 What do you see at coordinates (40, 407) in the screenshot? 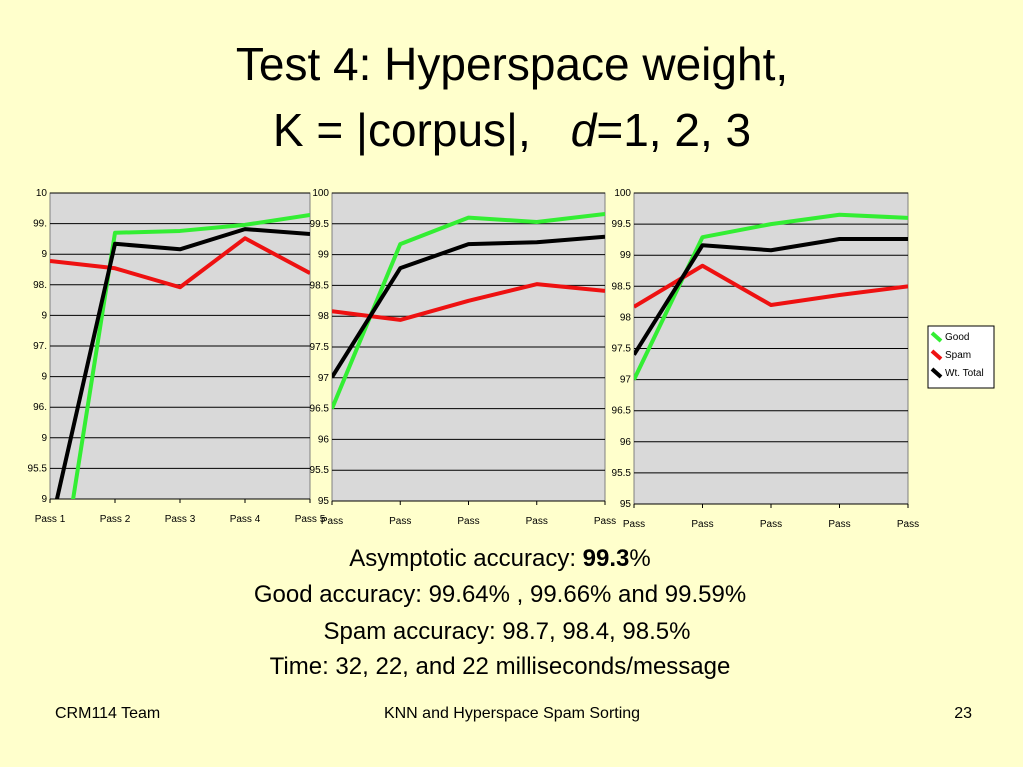
I see `y-tick-label: 96.` at bounding box center [40, 407].